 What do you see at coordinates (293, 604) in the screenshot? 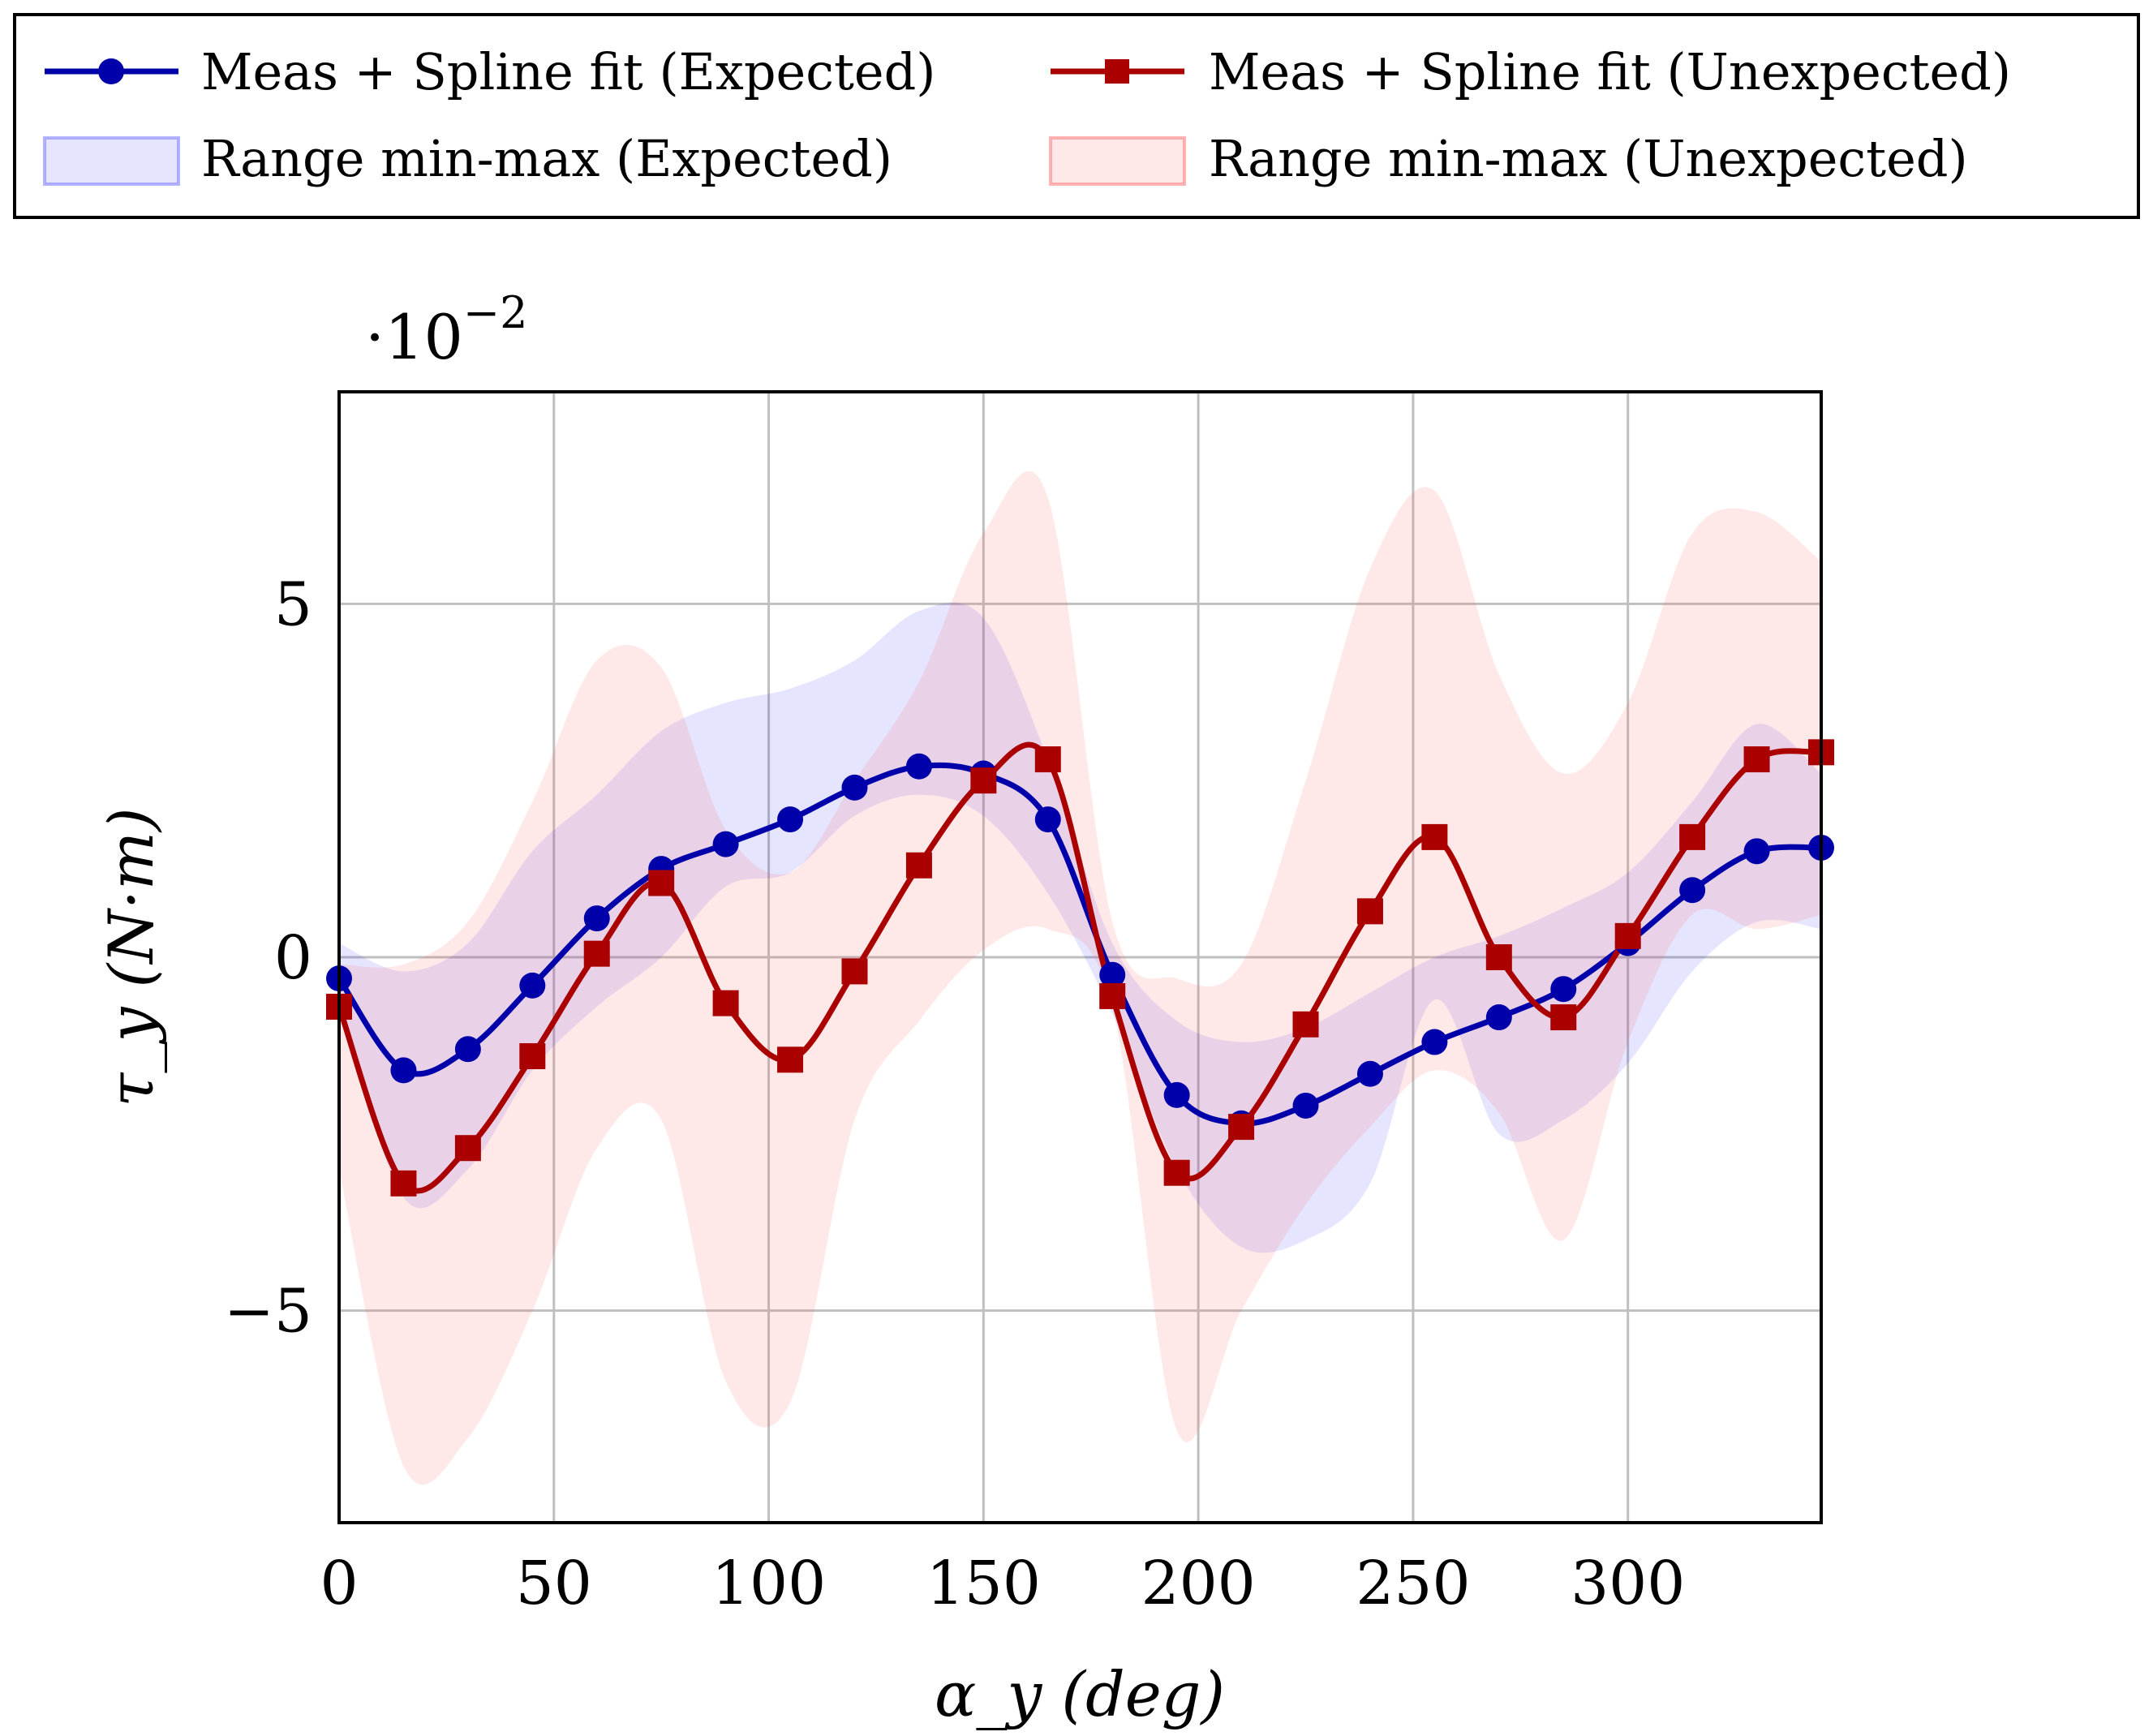
I see `y-tick-label-5: 5` at bounding box center [293, 604].